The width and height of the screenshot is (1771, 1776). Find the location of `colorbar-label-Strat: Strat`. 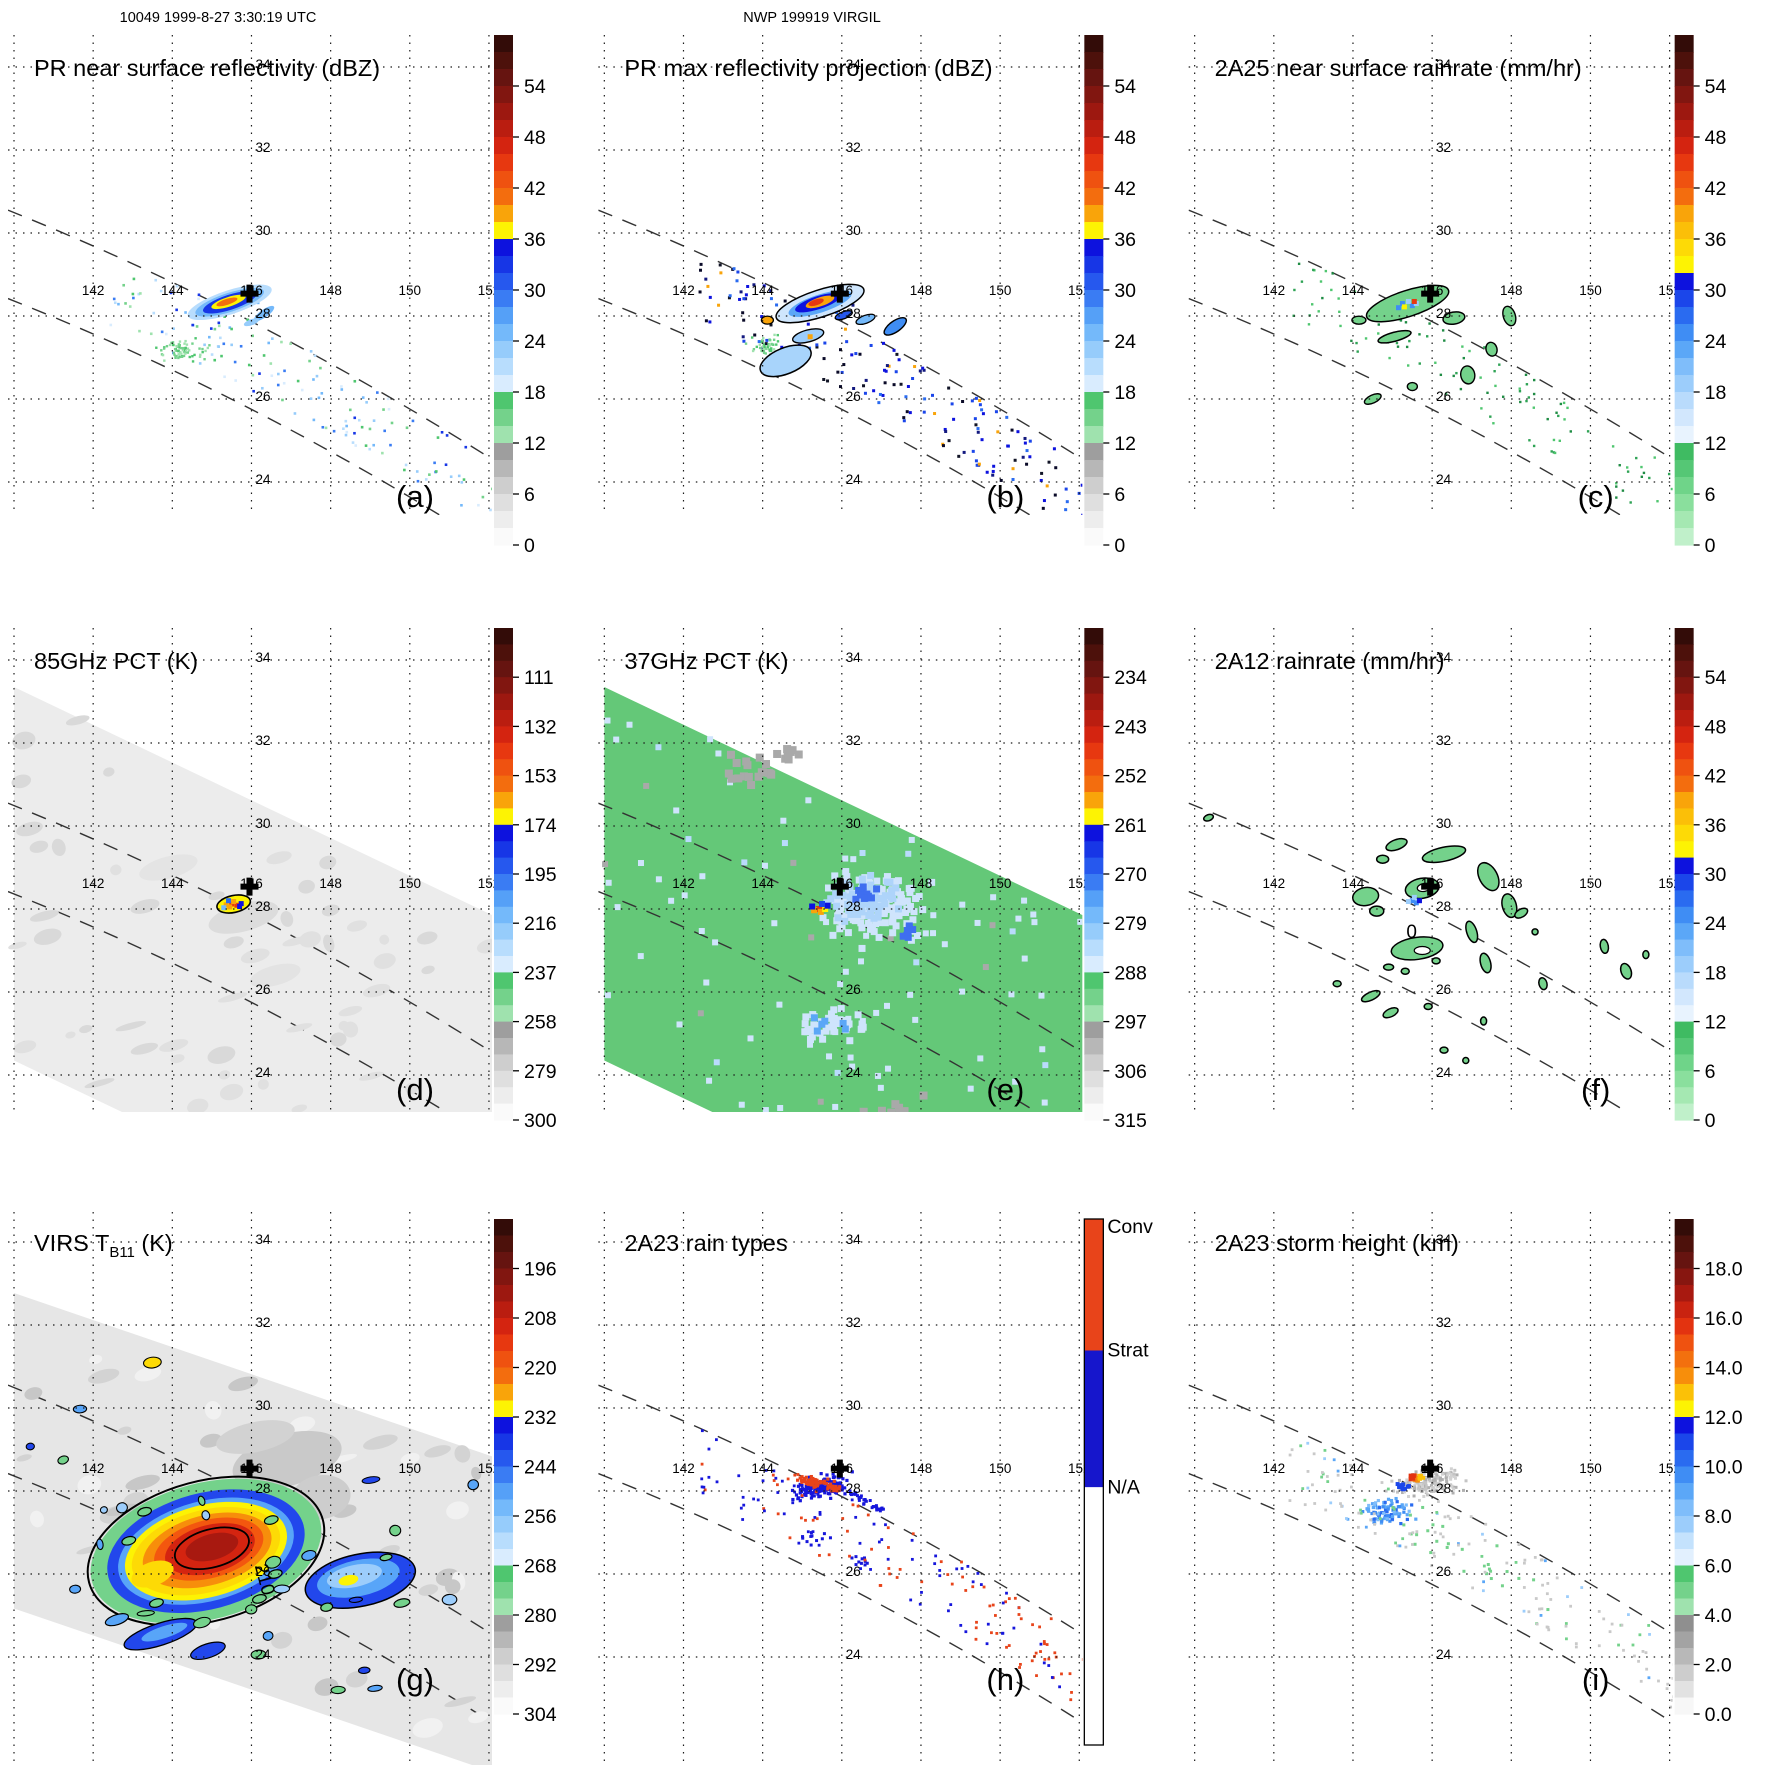

colorbar-label-Strat: Strat is located at coordinates (1128, 1351).